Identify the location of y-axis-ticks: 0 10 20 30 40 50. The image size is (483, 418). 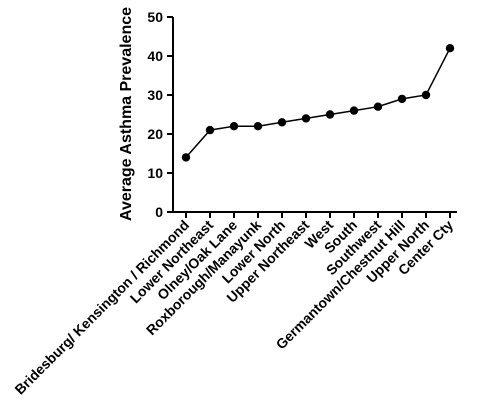
(160, 114).